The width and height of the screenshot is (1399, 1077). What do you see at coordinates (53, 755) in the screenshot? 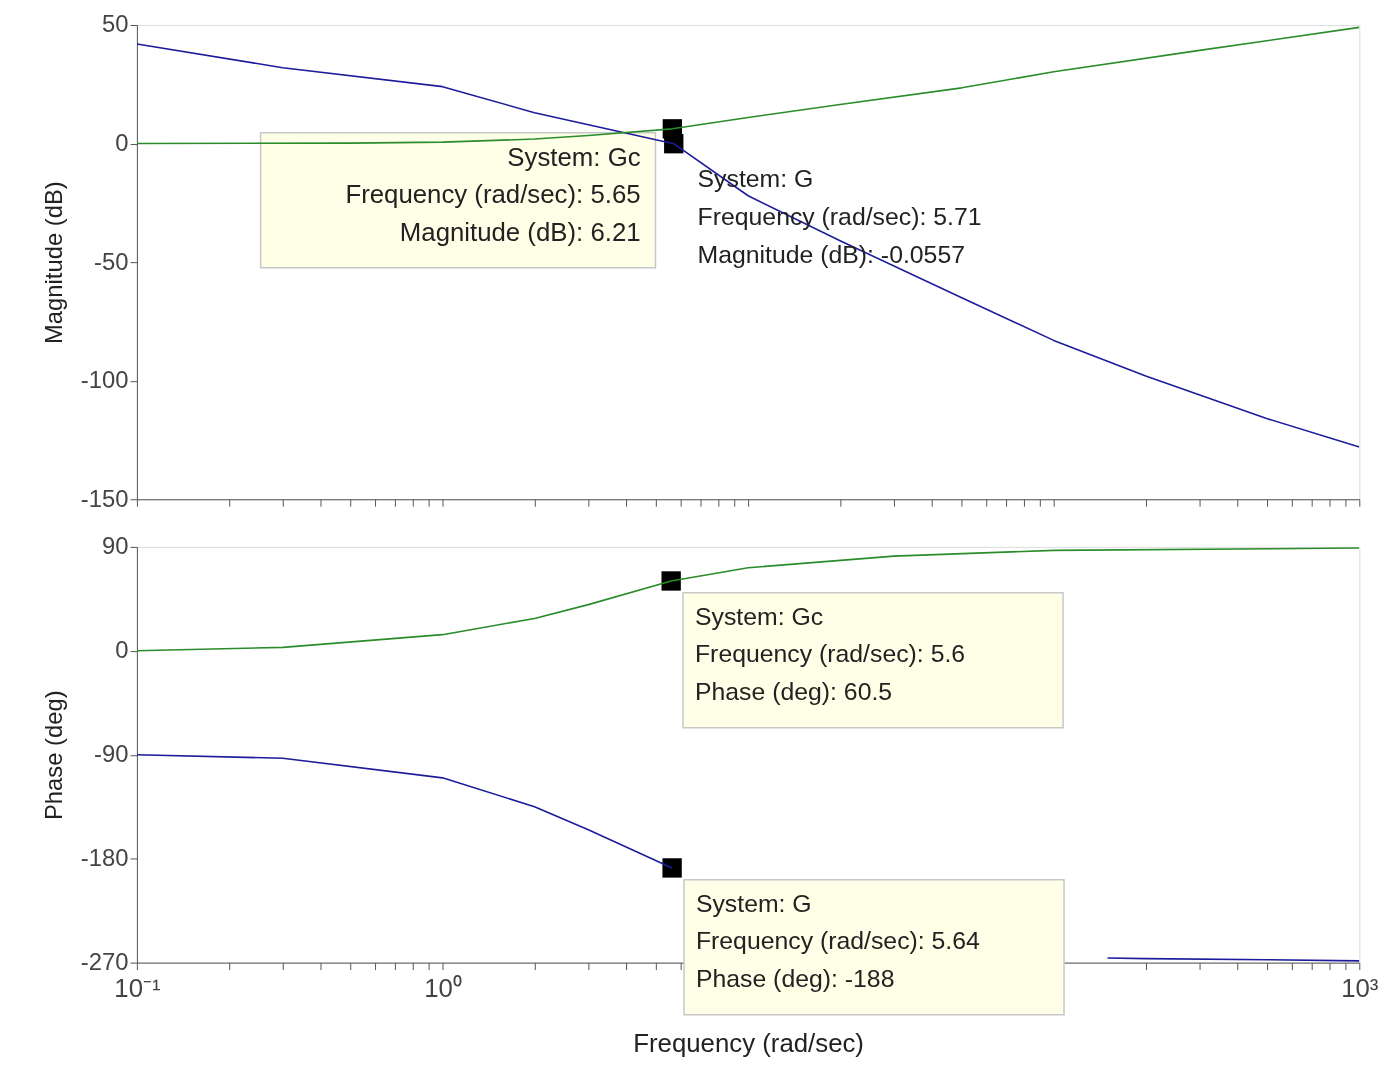
I see `y-axis-title: Phase (deg)` at bounding box center [53, 755].